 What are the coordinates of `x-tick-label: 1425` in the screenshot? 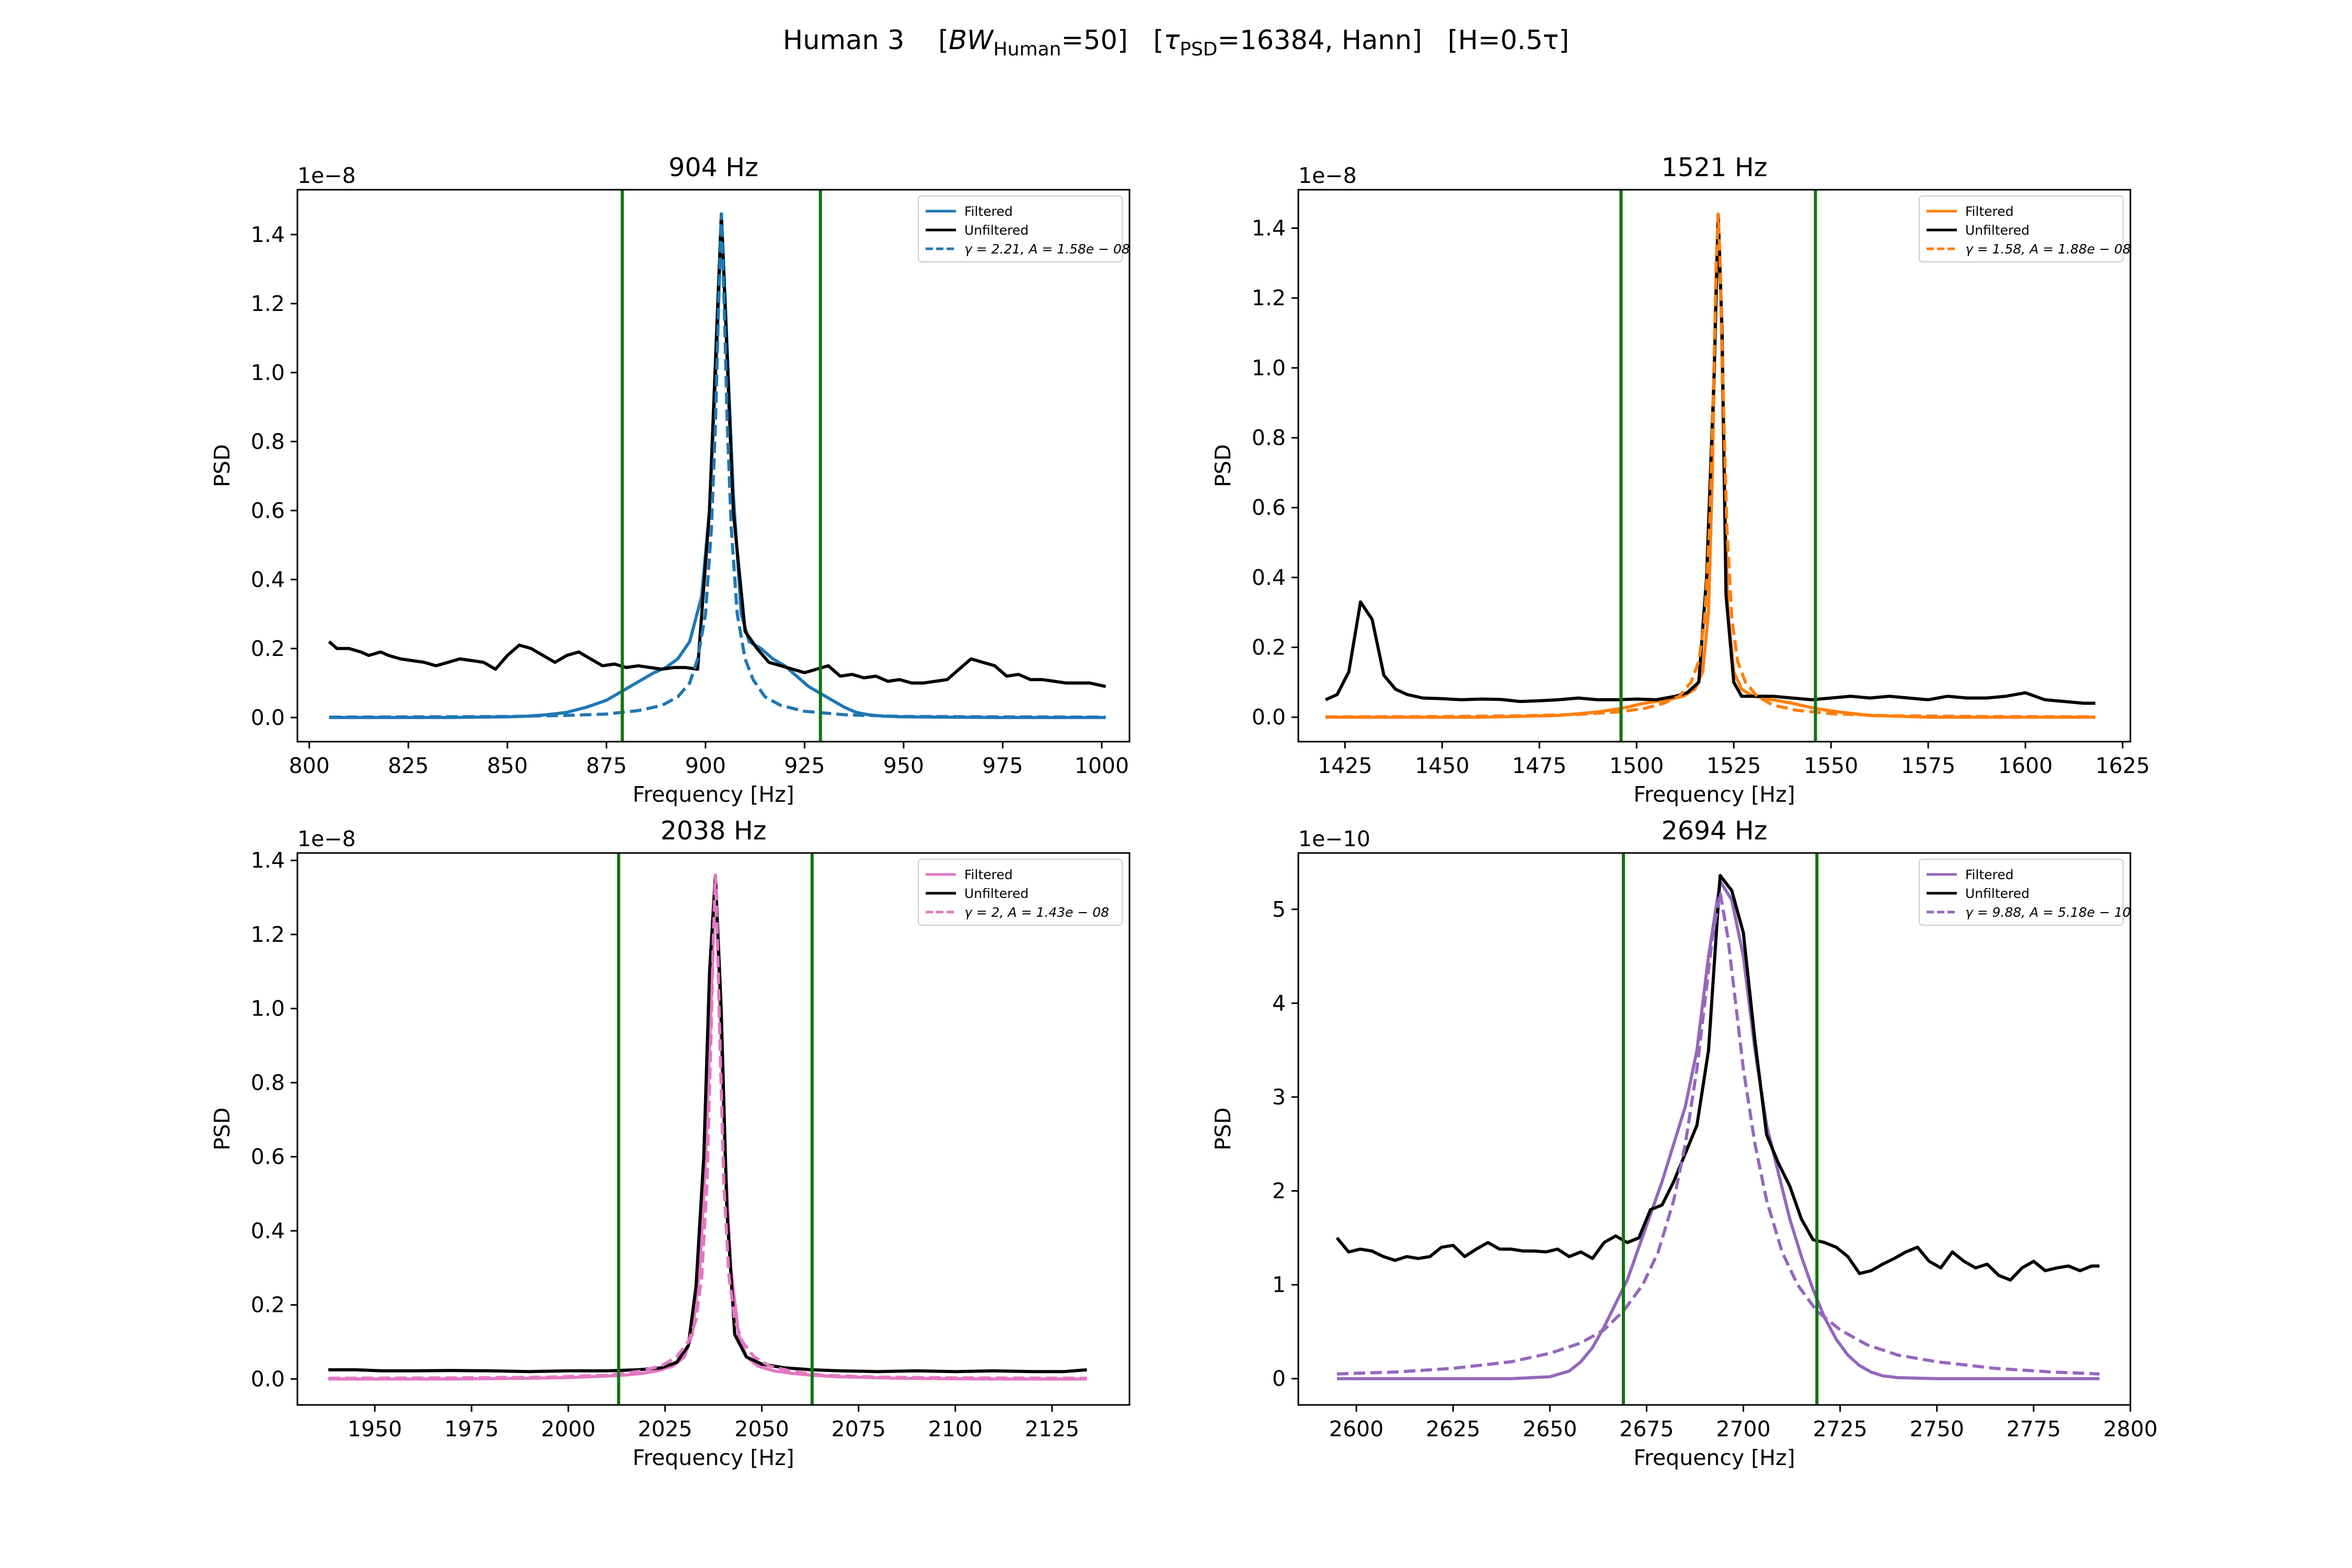 It's located at (1345, 765).